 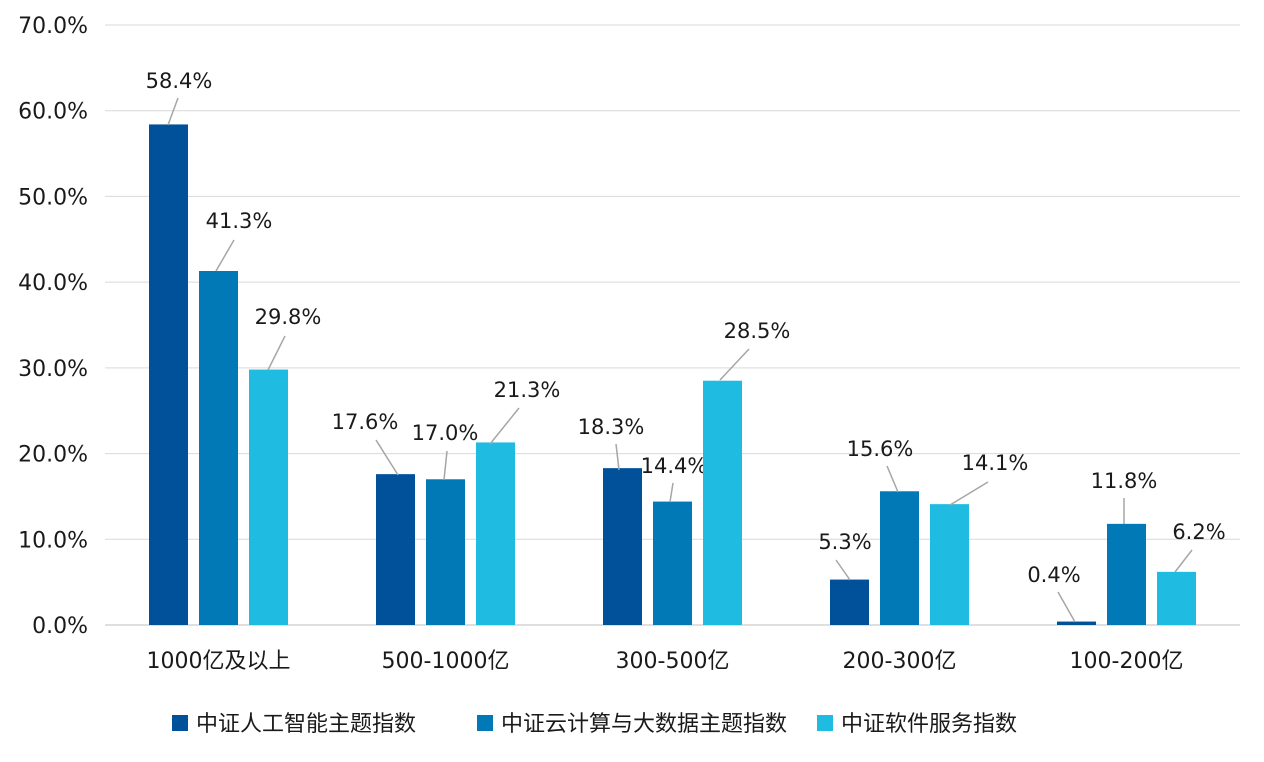 I want to click on y-tick-label: 10.0%, so click(x=53, y=540).